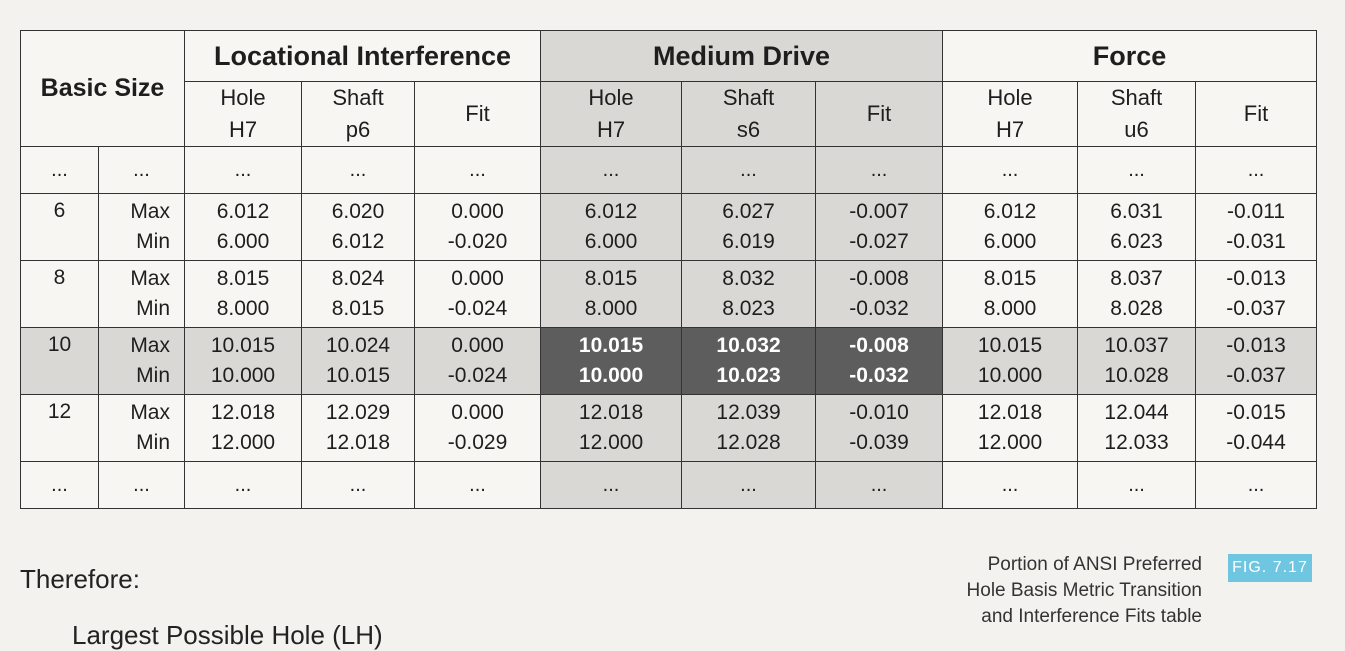  I want to click on caption-line: and Interference Fits table, so click(1091, 616).